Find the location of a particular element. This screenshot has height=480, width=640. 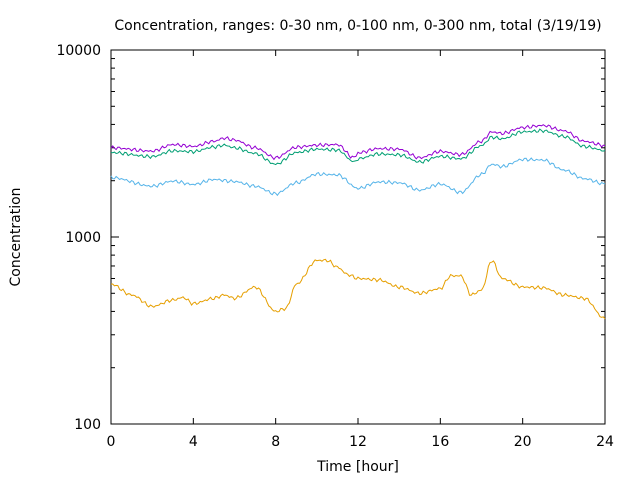

y-tick-label: 100 is located at coordinates (87, 425).